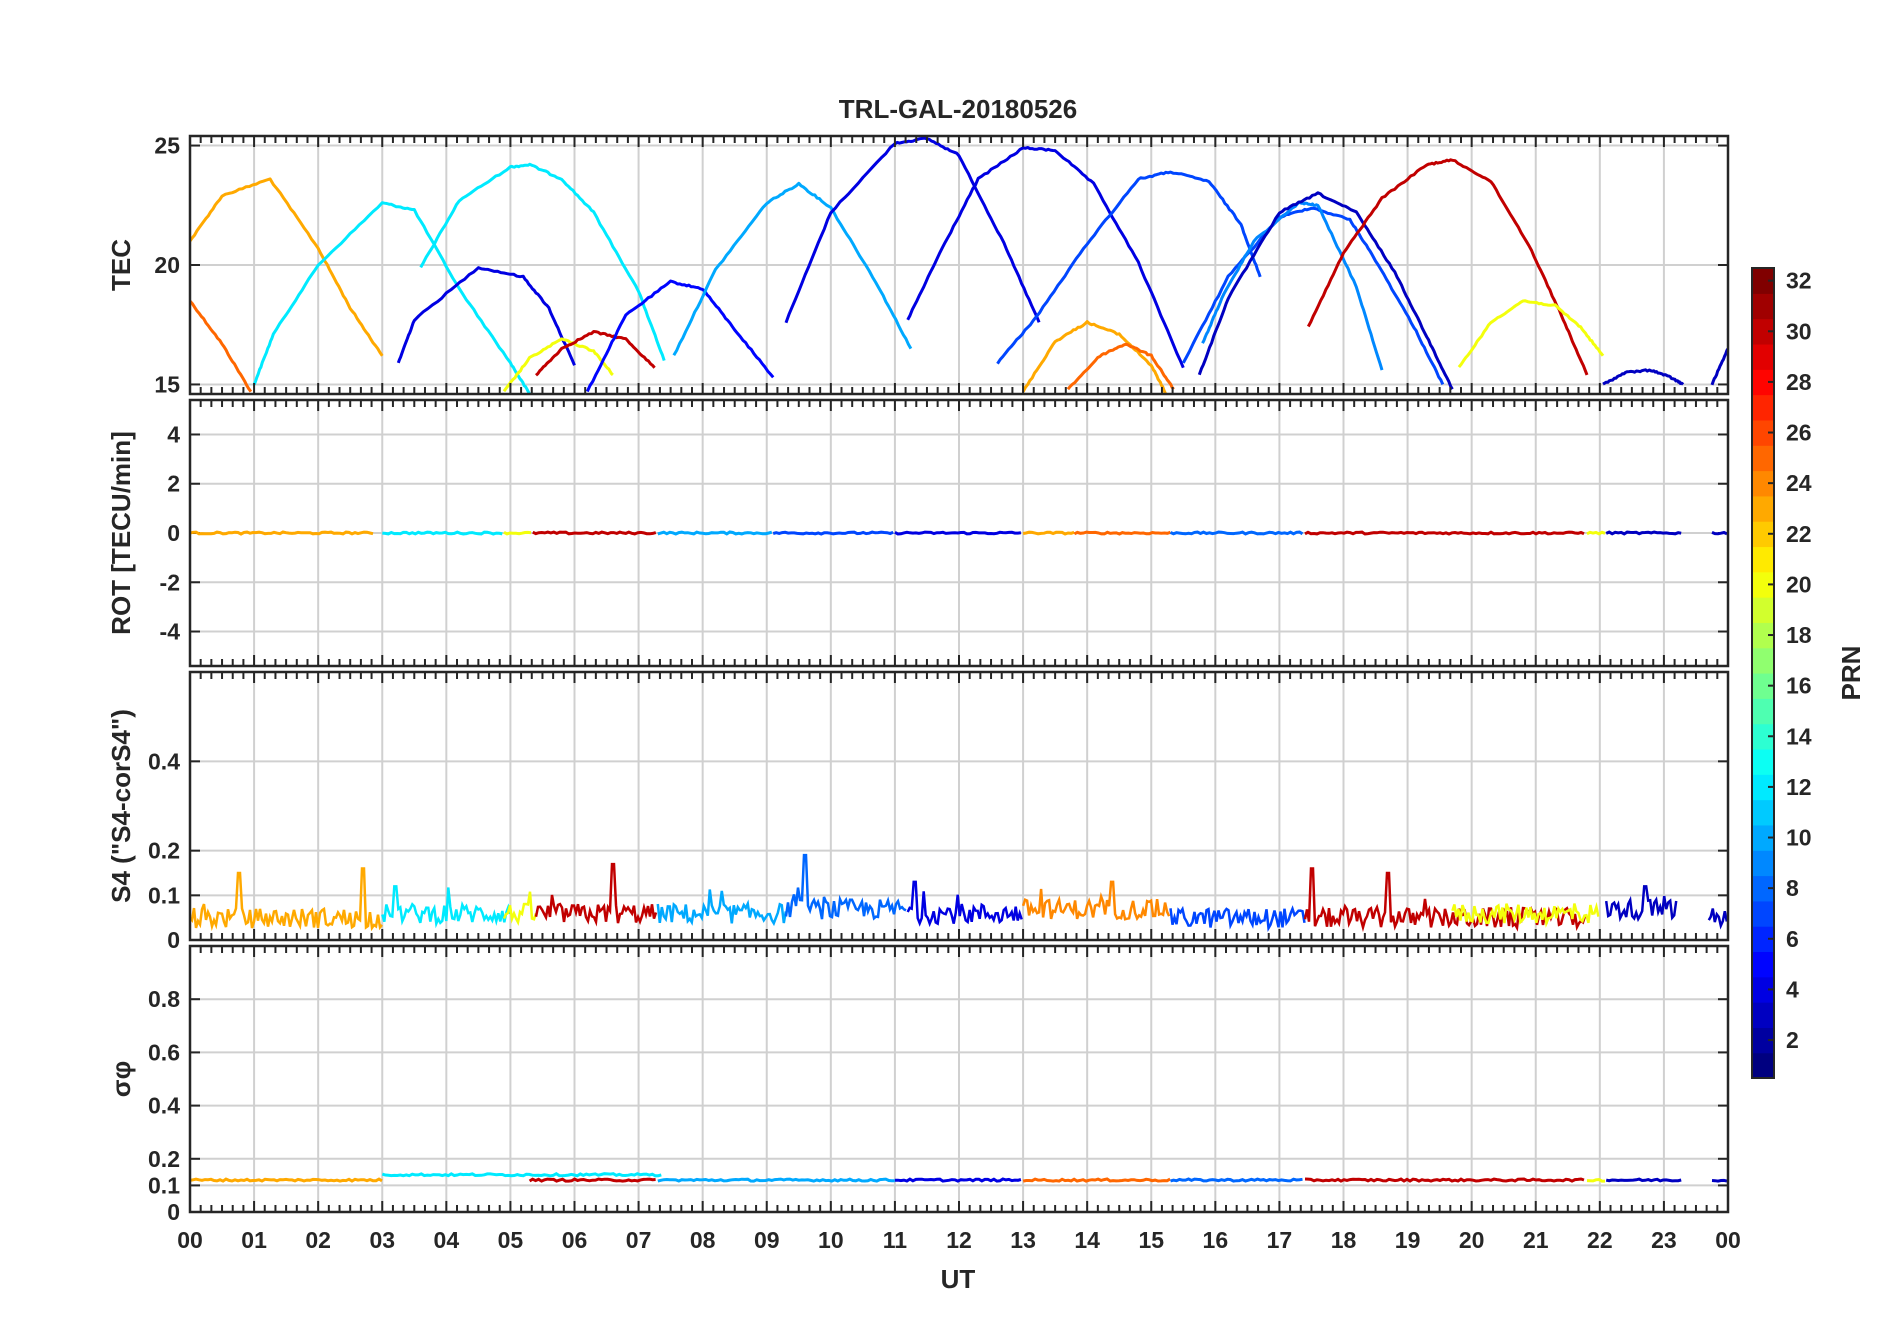 This screenshot has width=1902, height=1330. I want to click on y-axis-label: ROT [TECU/min], so click(121, 533).